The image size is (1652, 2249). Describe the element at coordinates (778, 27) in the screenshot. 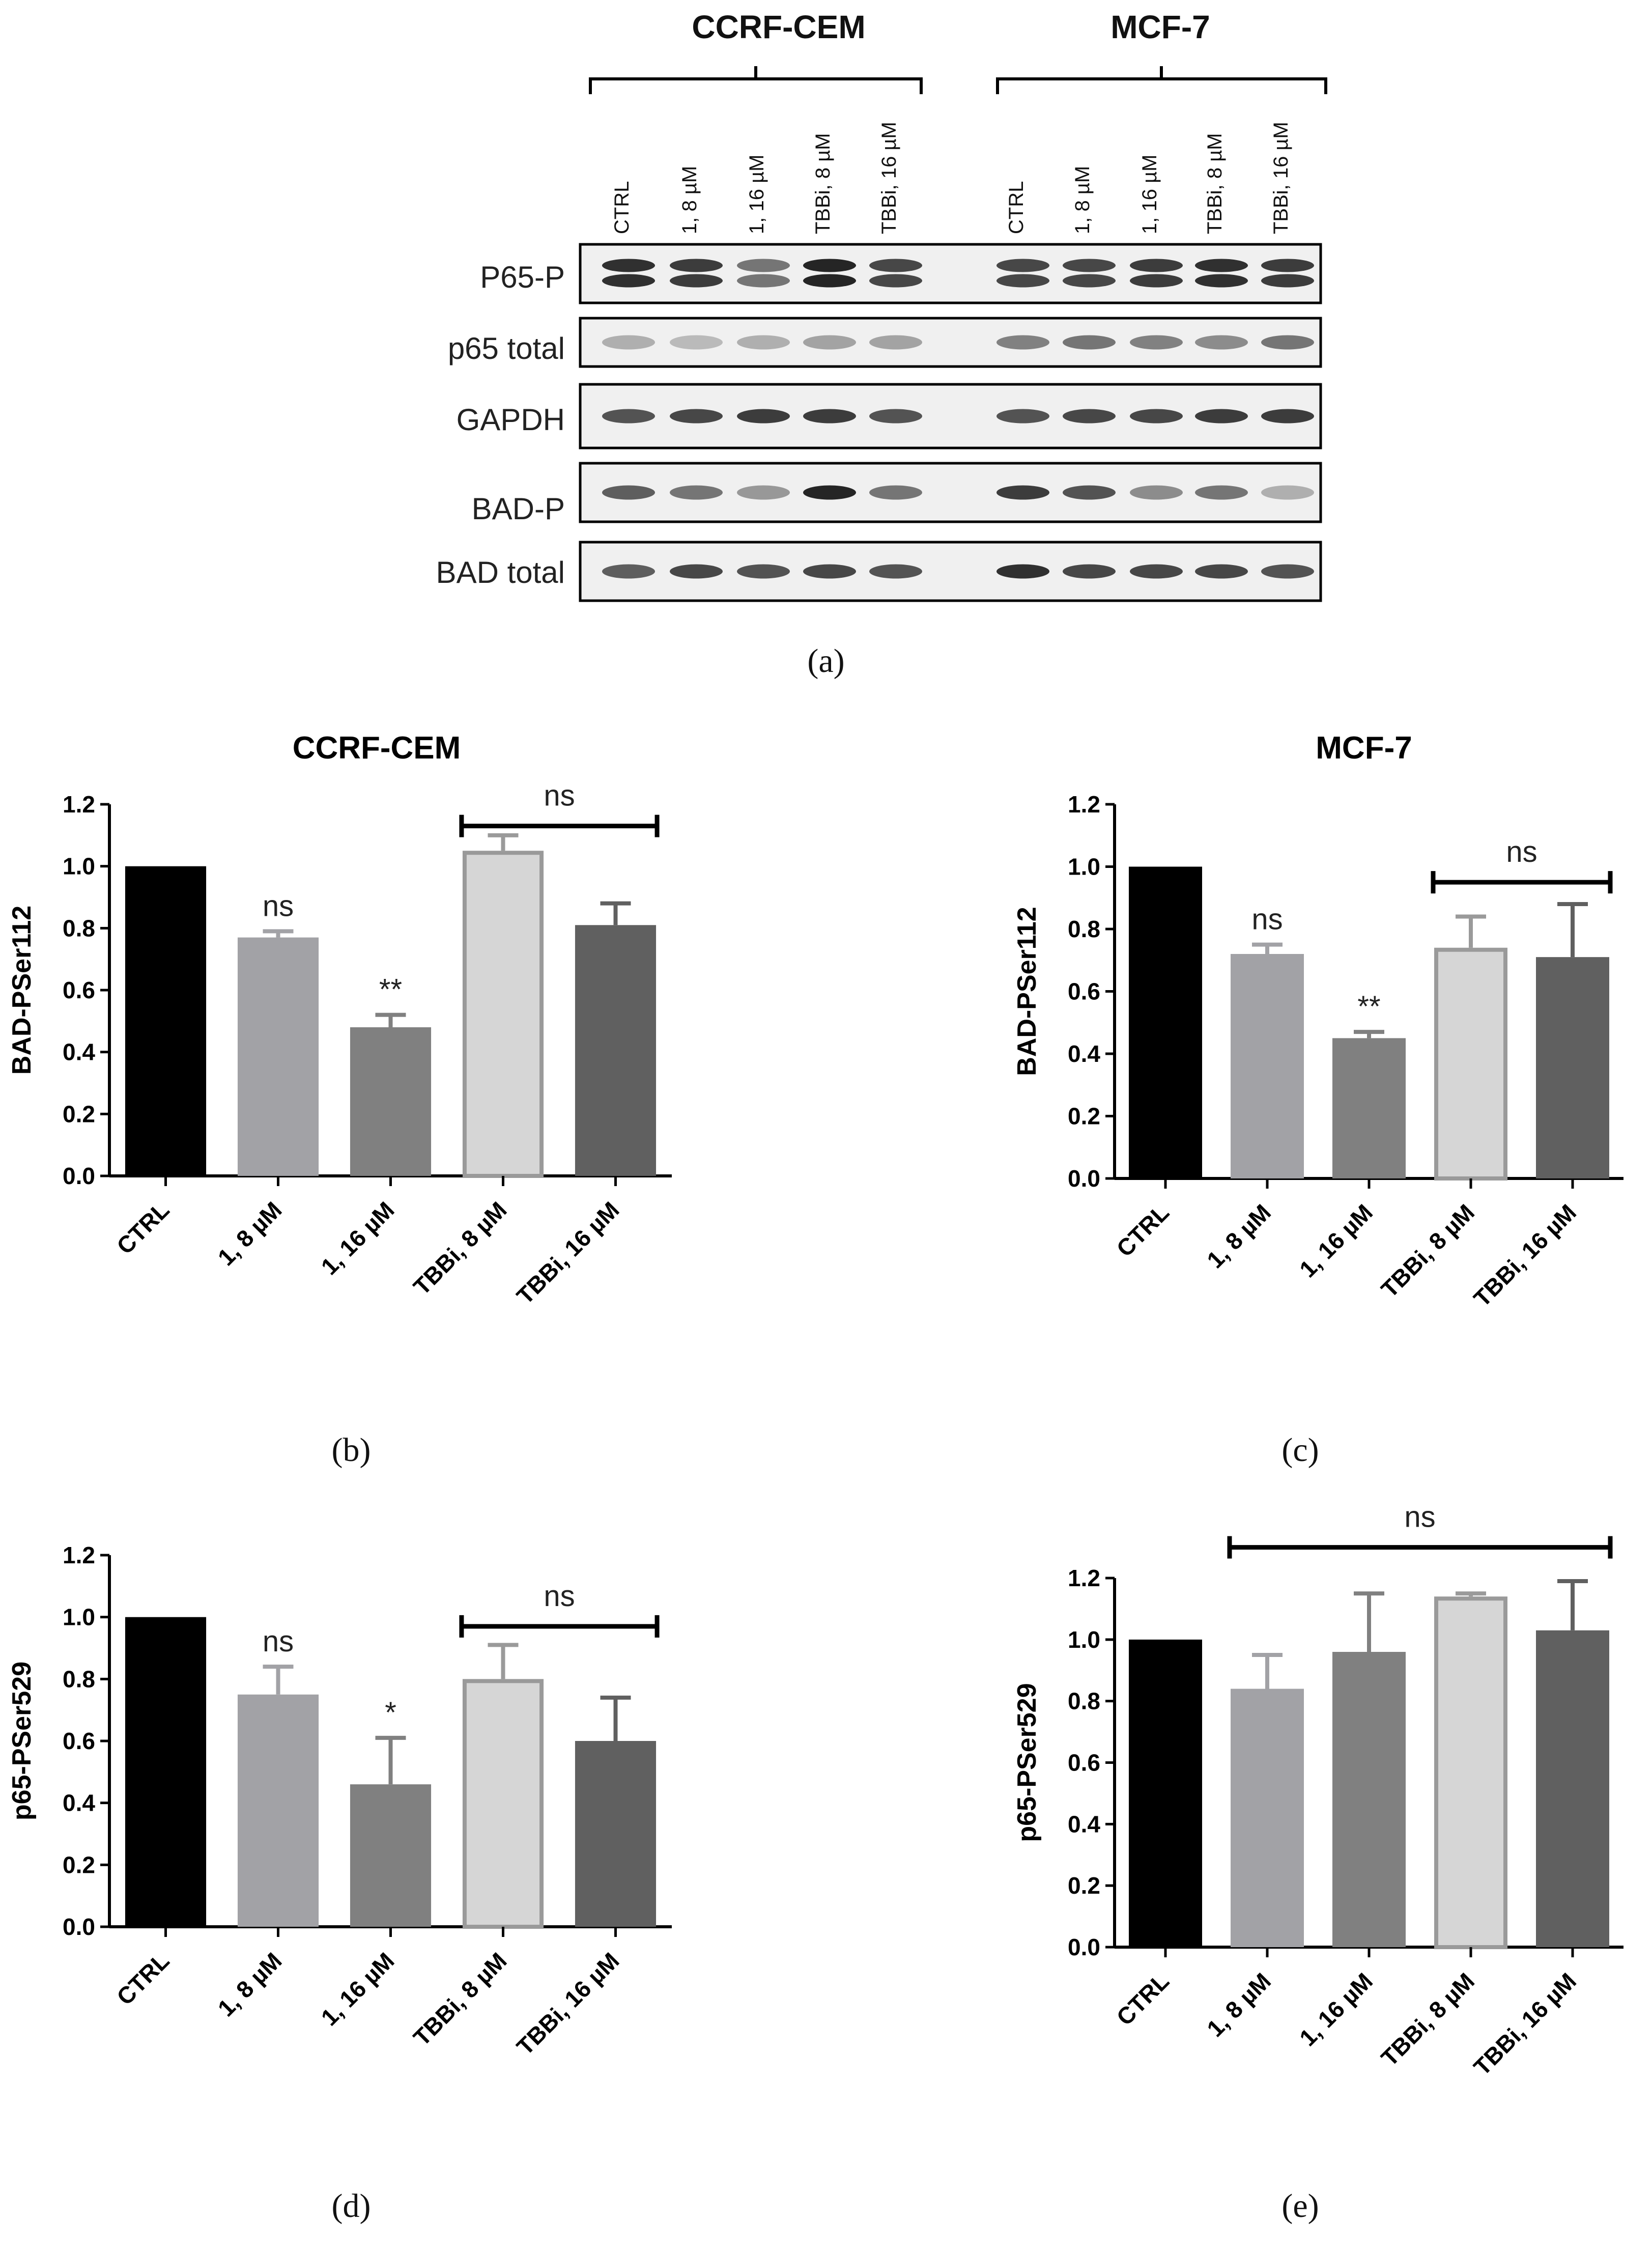

I see `blot-group-title-ccrf-cem: CCRF-CEM` at that location.